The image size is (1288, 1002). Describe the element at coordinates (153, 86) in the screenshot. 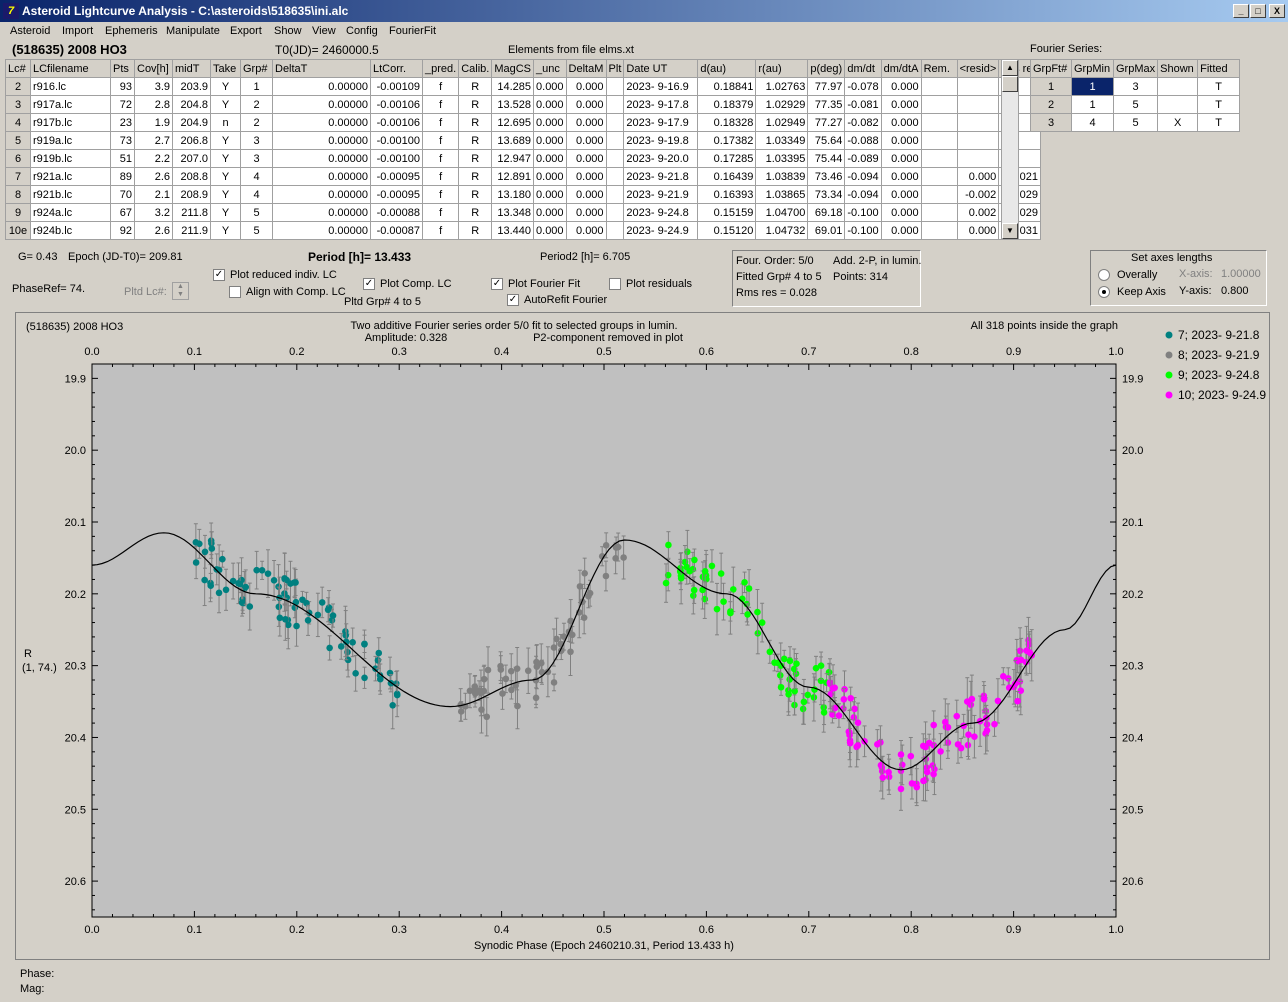

I see `table-cell: 3.9` at that location.